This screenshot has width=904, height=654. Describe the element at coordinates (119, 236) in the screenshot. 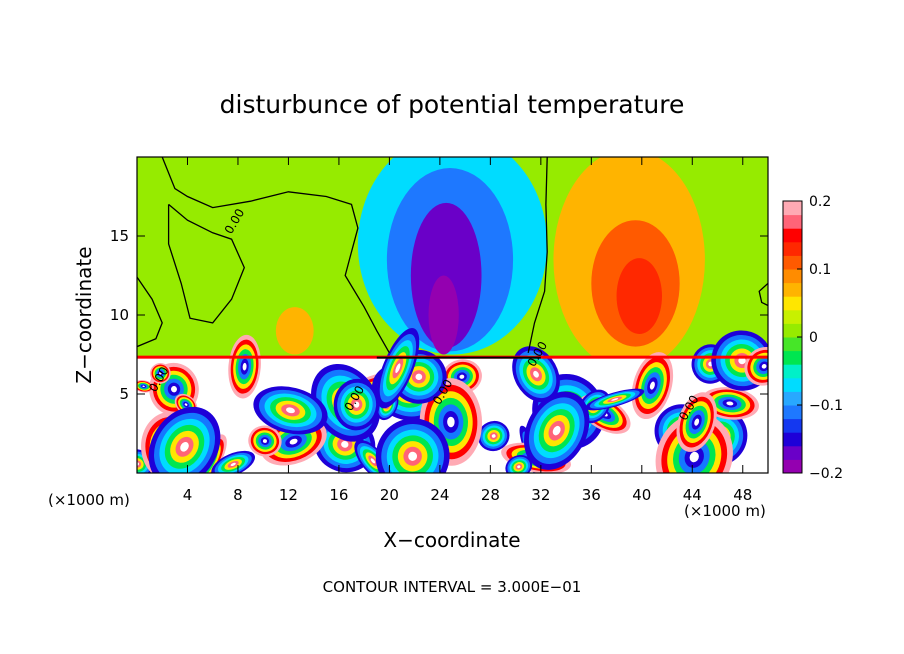

I see `y-tick-label: 15` at that location.